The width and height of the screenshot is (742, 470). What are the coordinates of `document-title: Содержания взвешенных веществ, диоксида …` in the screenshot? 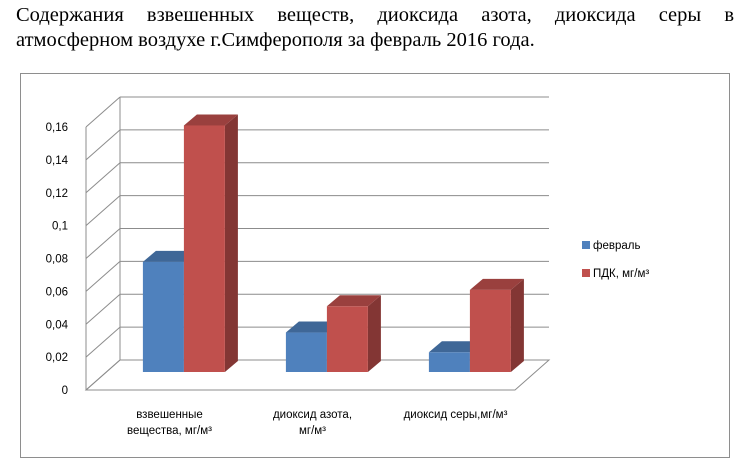 It's located at (375, 28).